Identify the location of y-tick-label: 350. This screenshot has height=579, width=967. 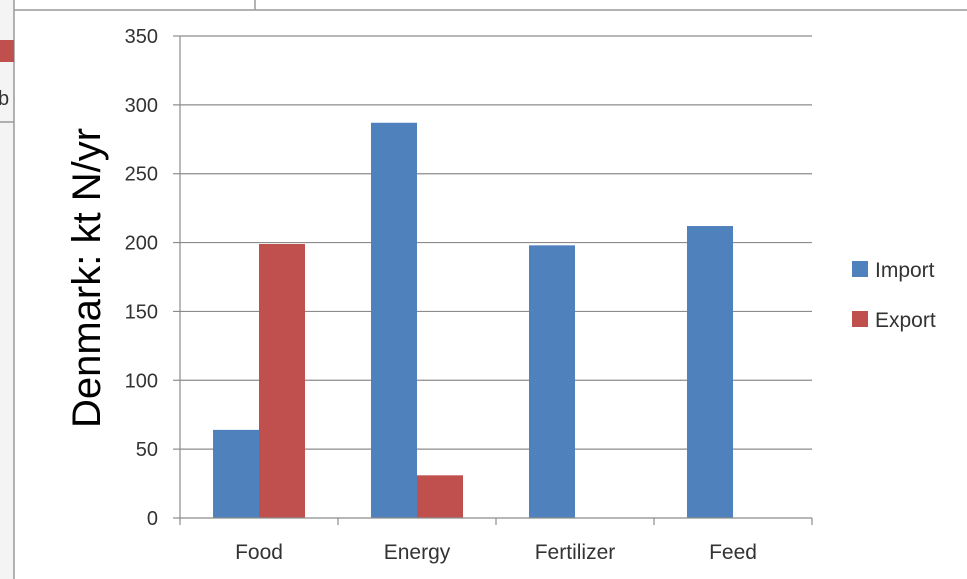
(141, 37).